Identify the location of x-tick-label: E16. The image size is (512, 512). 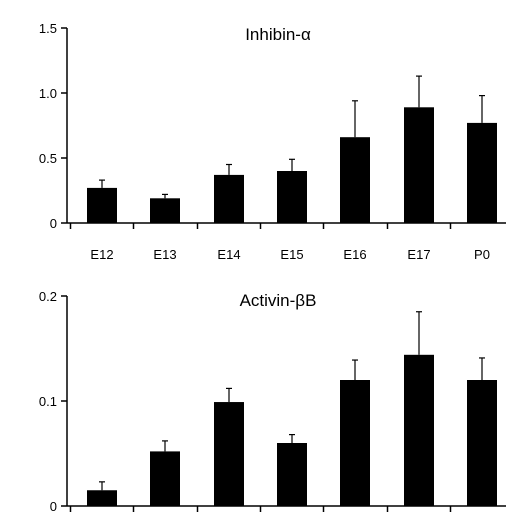
(354, 254).